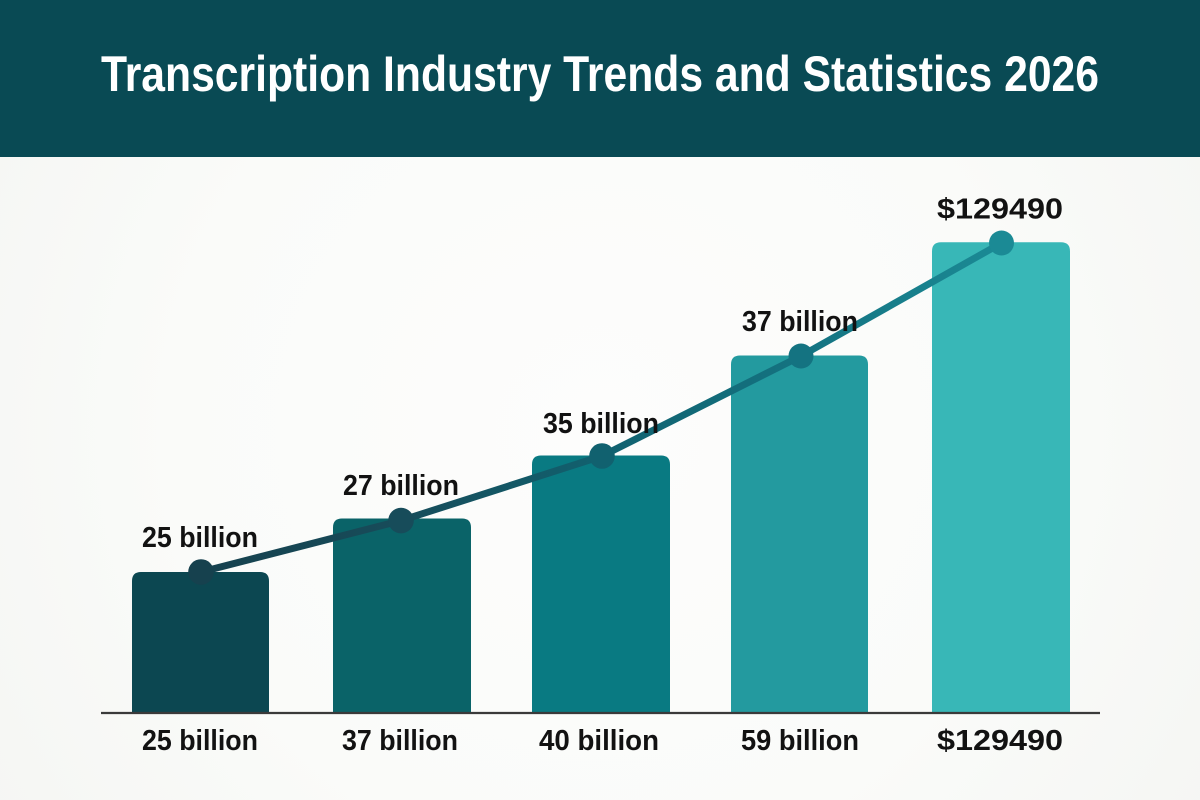  Describe the element at coordinates (601, 424) in the screenshot. I see `svg-text: 35 billion` at that location.